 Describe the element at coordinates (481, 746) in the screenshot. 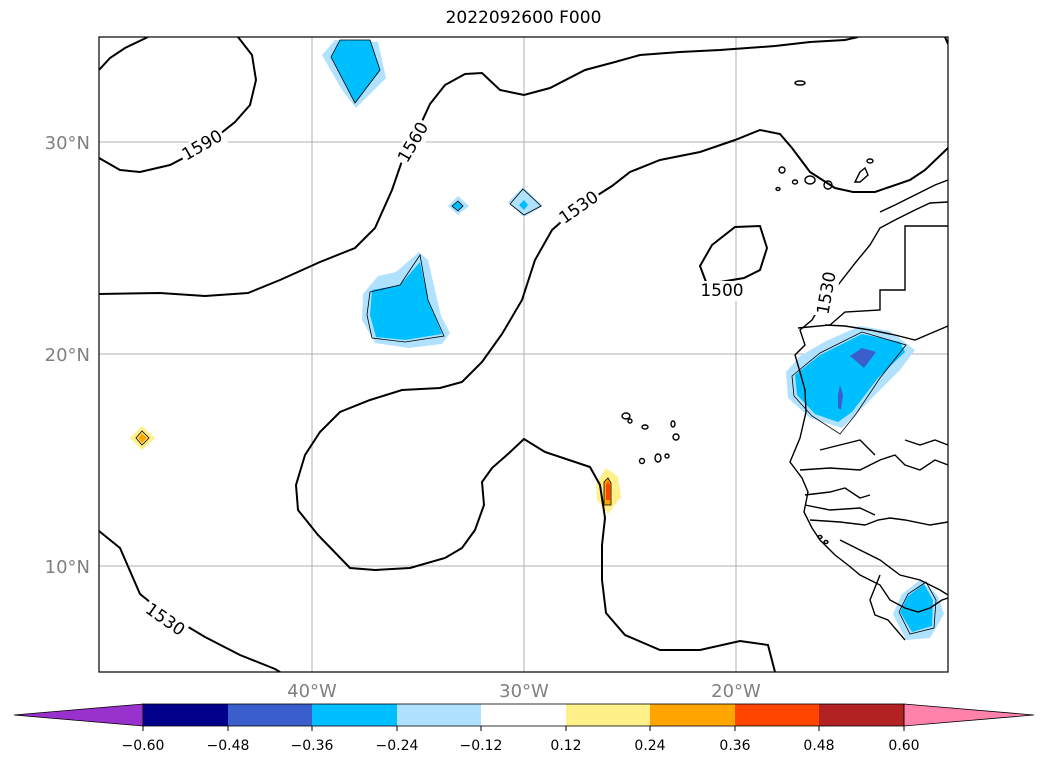

I see `colorbar-tick-label: −0.12` at that location.